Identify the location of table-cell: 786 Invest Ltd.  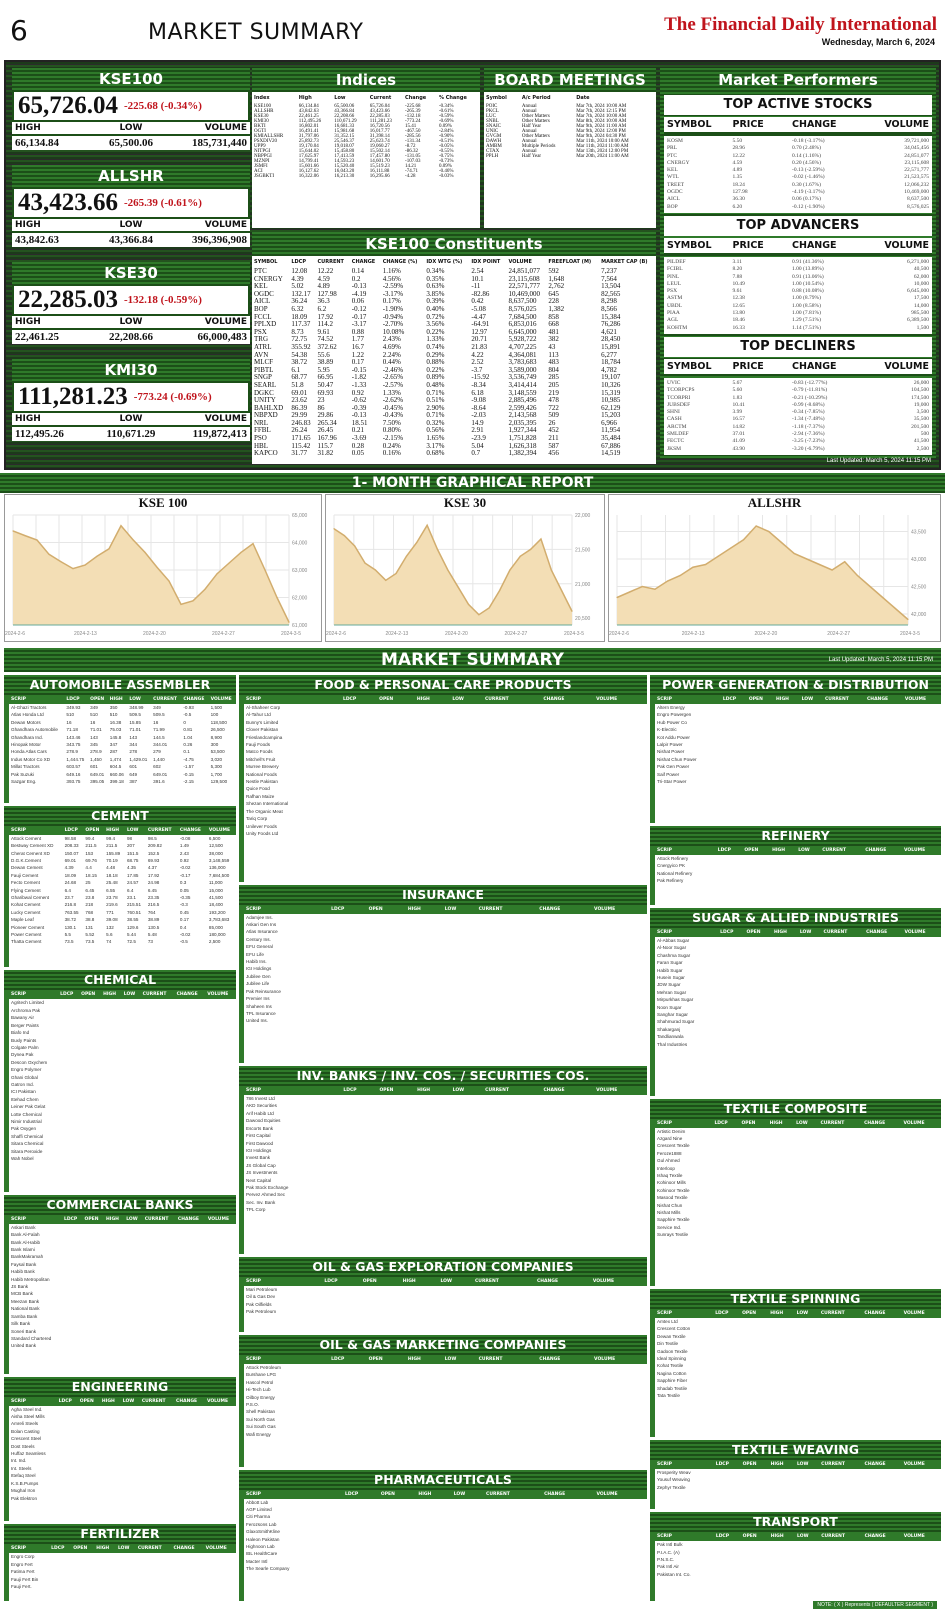
(260, 1099).